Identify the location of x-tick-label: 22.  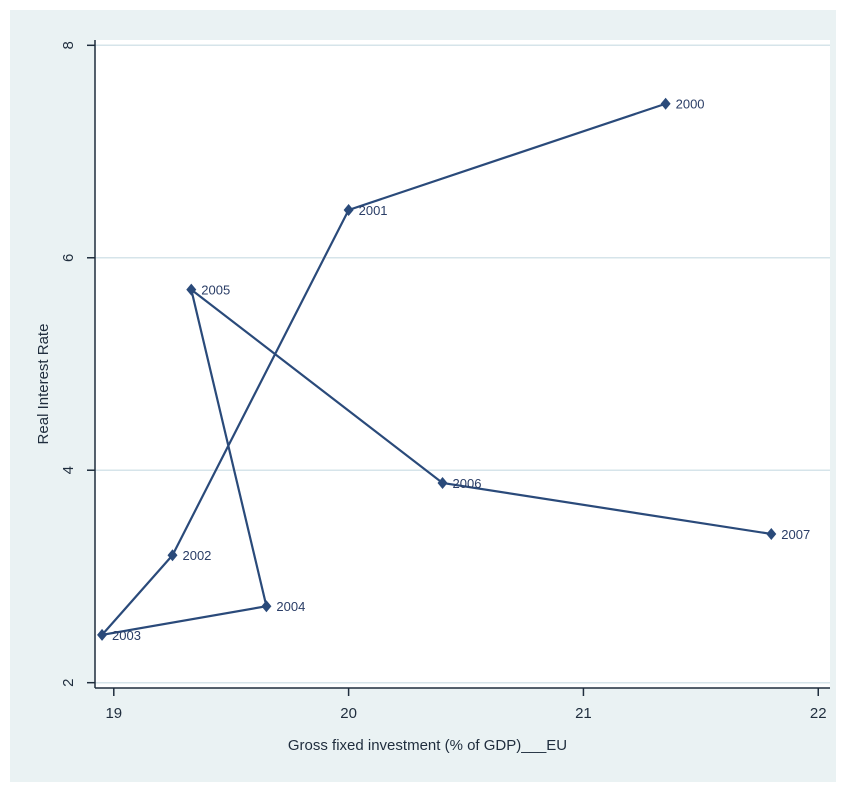
(818, 713).